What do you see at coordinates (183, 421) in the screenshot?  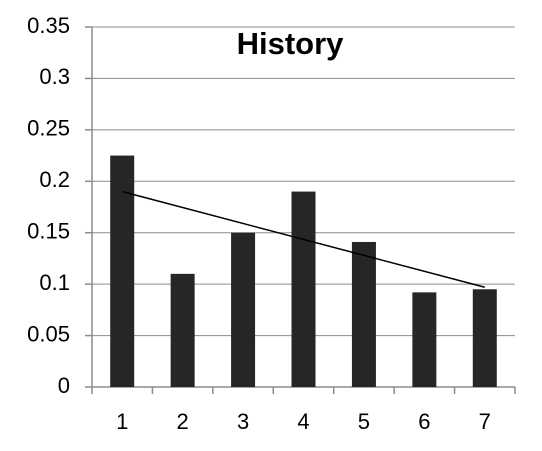 I see `x-tick-label: 2` at bounding box center [183, 421].